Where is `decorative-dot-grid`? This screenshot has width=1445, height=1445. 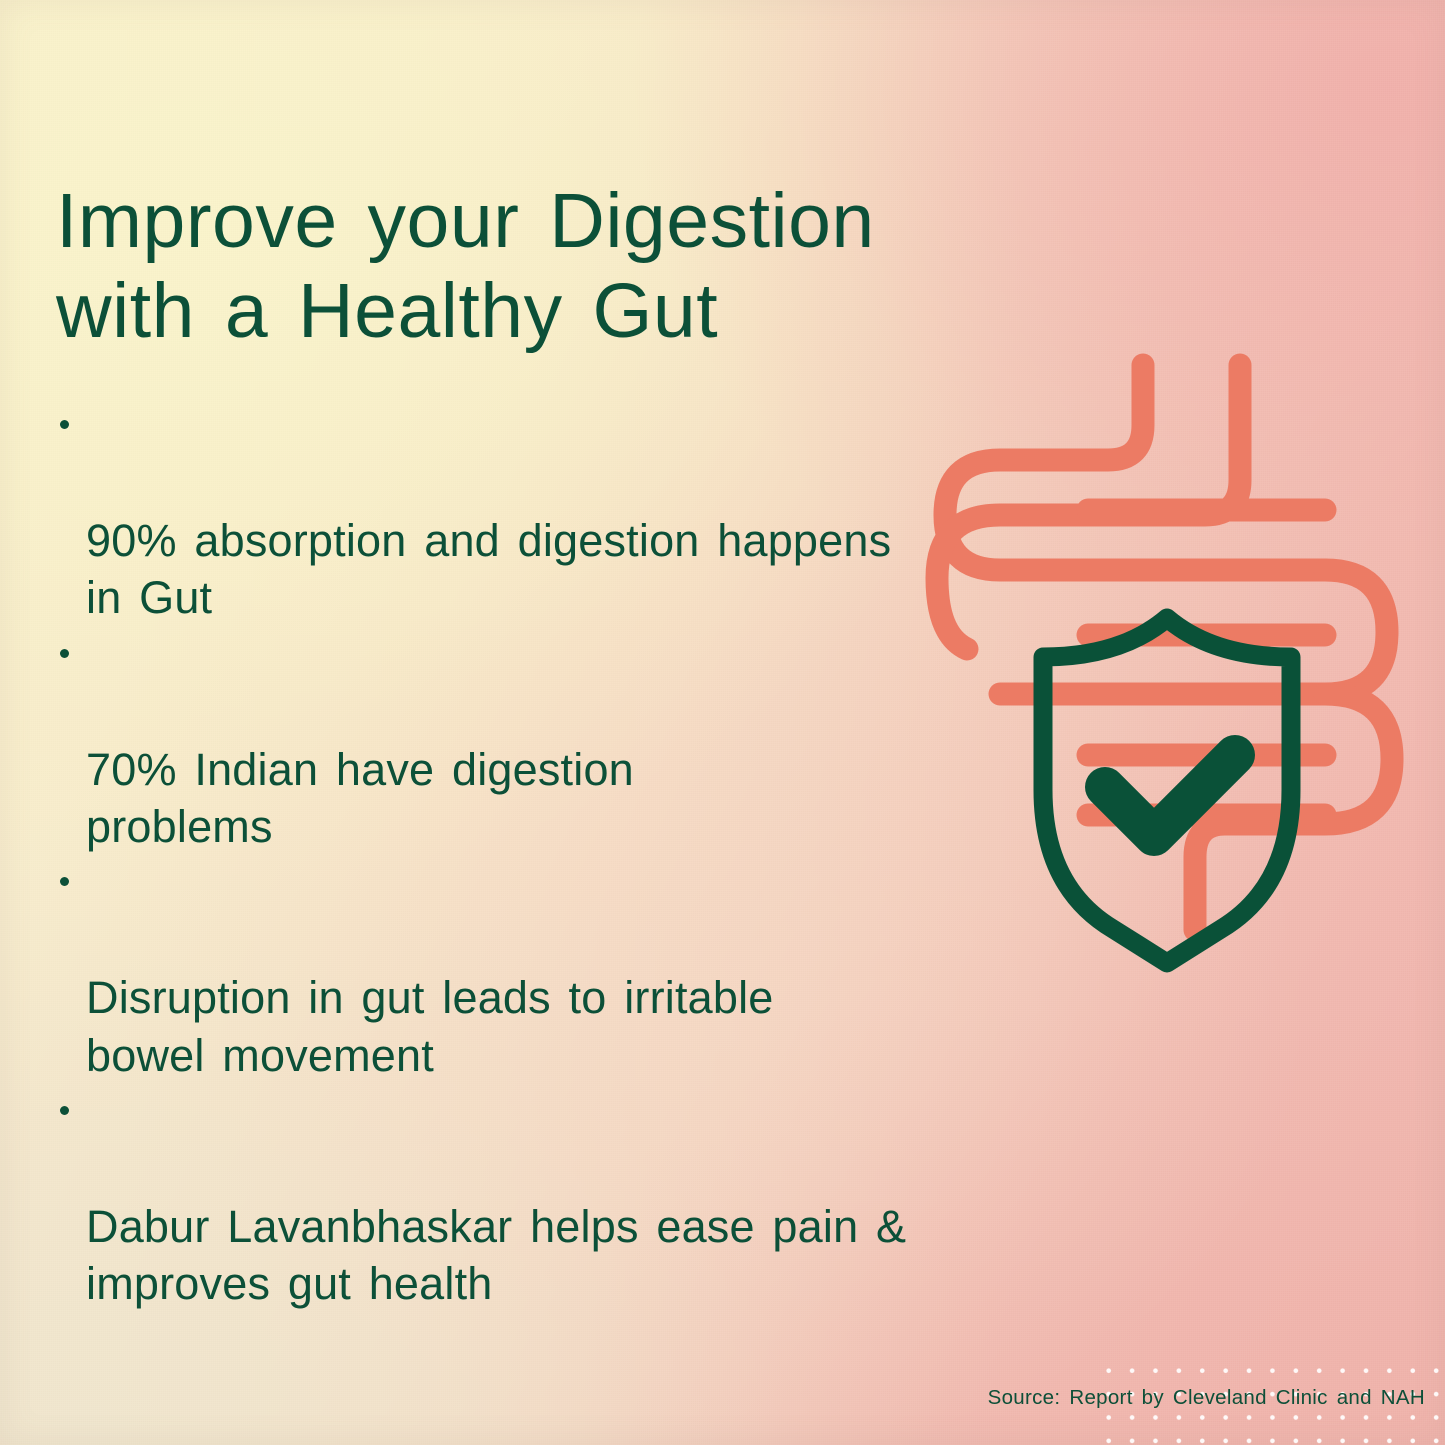
decorative-dot-grid is located at coordinates (1266, 1398).